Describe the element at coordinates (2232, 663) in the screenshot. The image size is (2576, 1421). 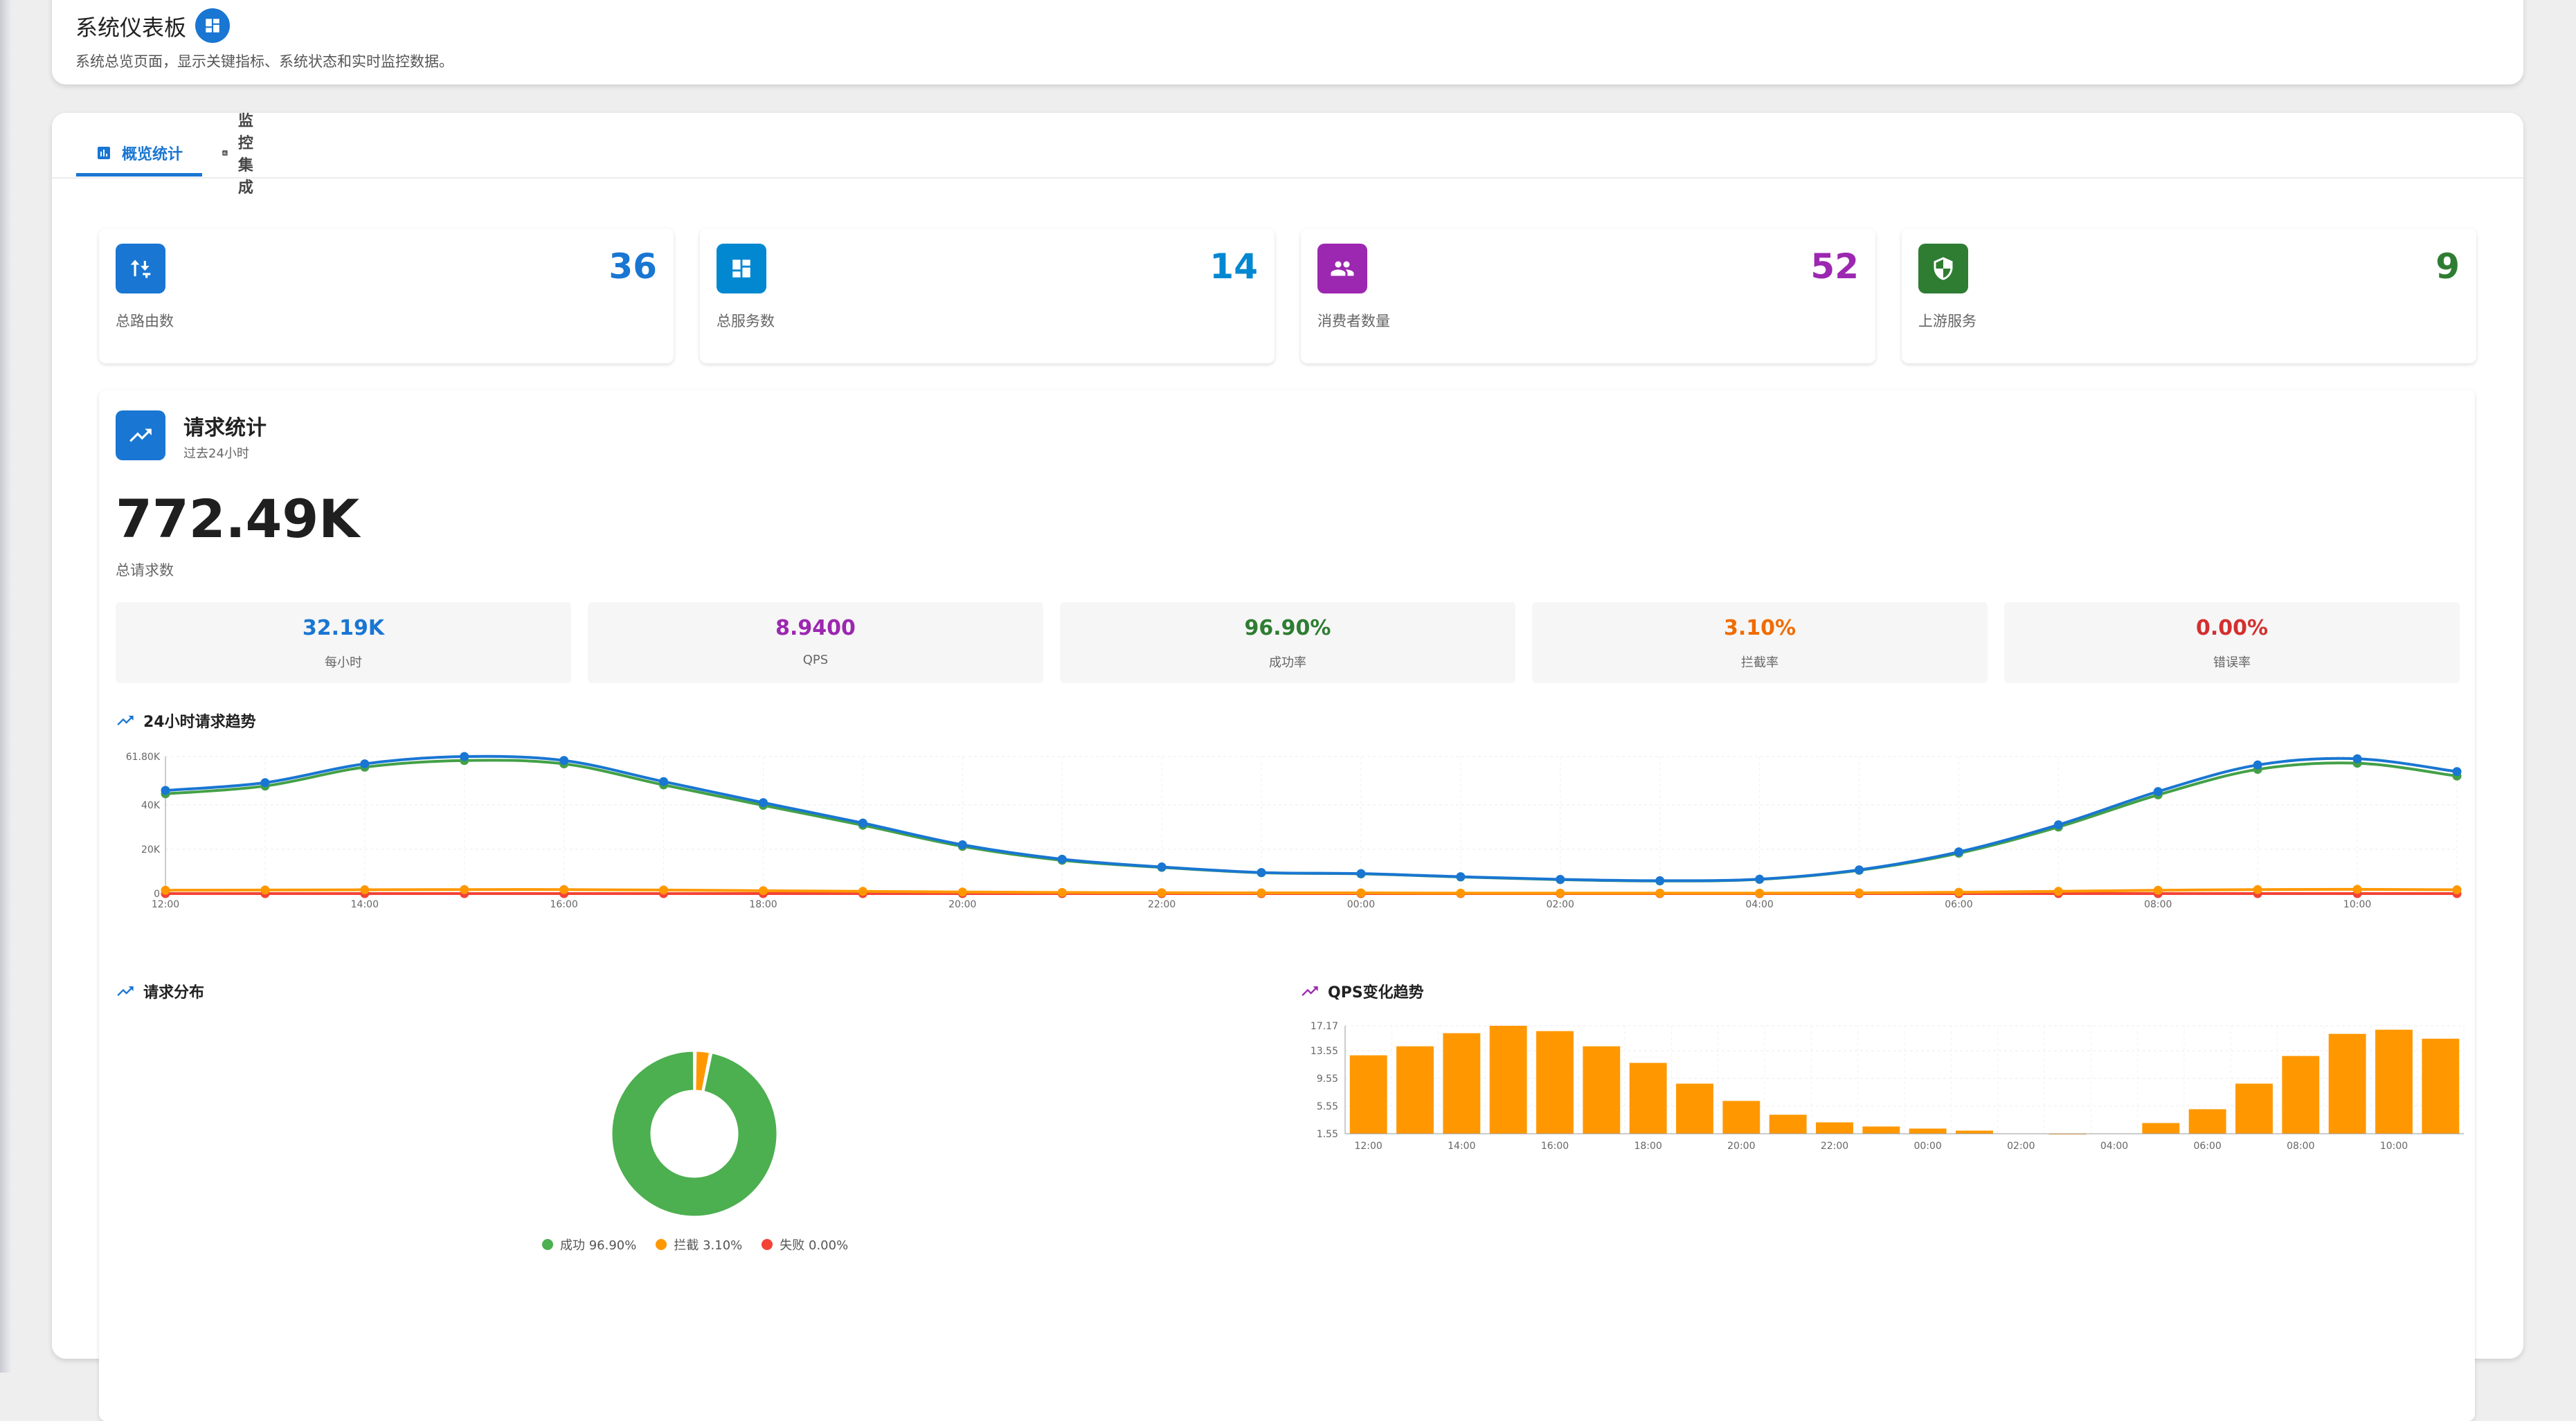
I see `metric-label: 错误率` at that location.